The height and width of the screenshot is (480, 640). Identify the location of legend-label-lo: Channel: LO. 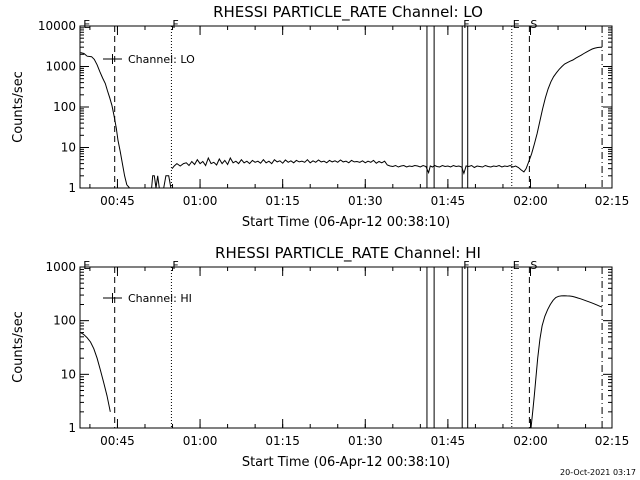
(161, 59).